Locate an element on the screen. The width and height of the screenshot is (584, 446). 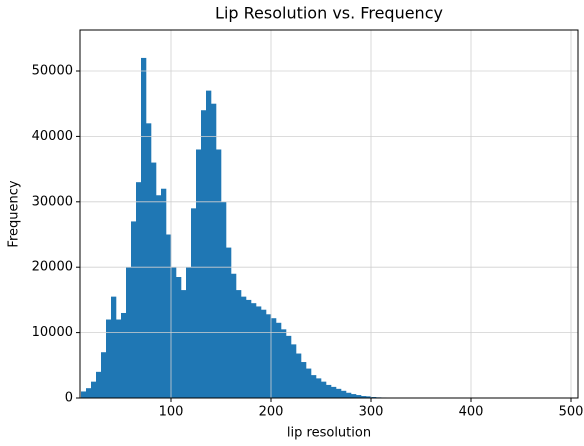
x-tick-label: 300 is located at coordinates (371, 412).